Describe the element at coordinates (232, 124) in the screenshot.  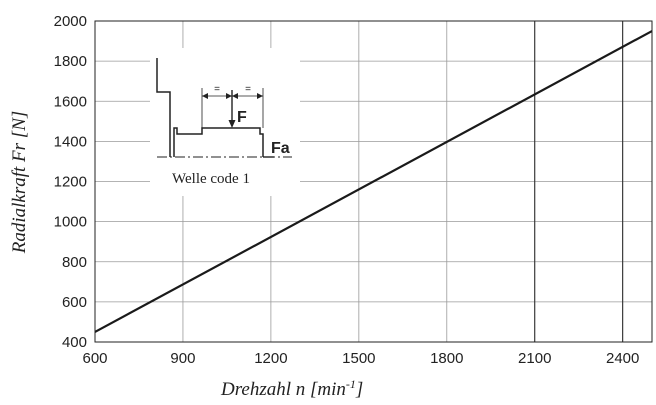
I see `force-arrow-head` at that location.